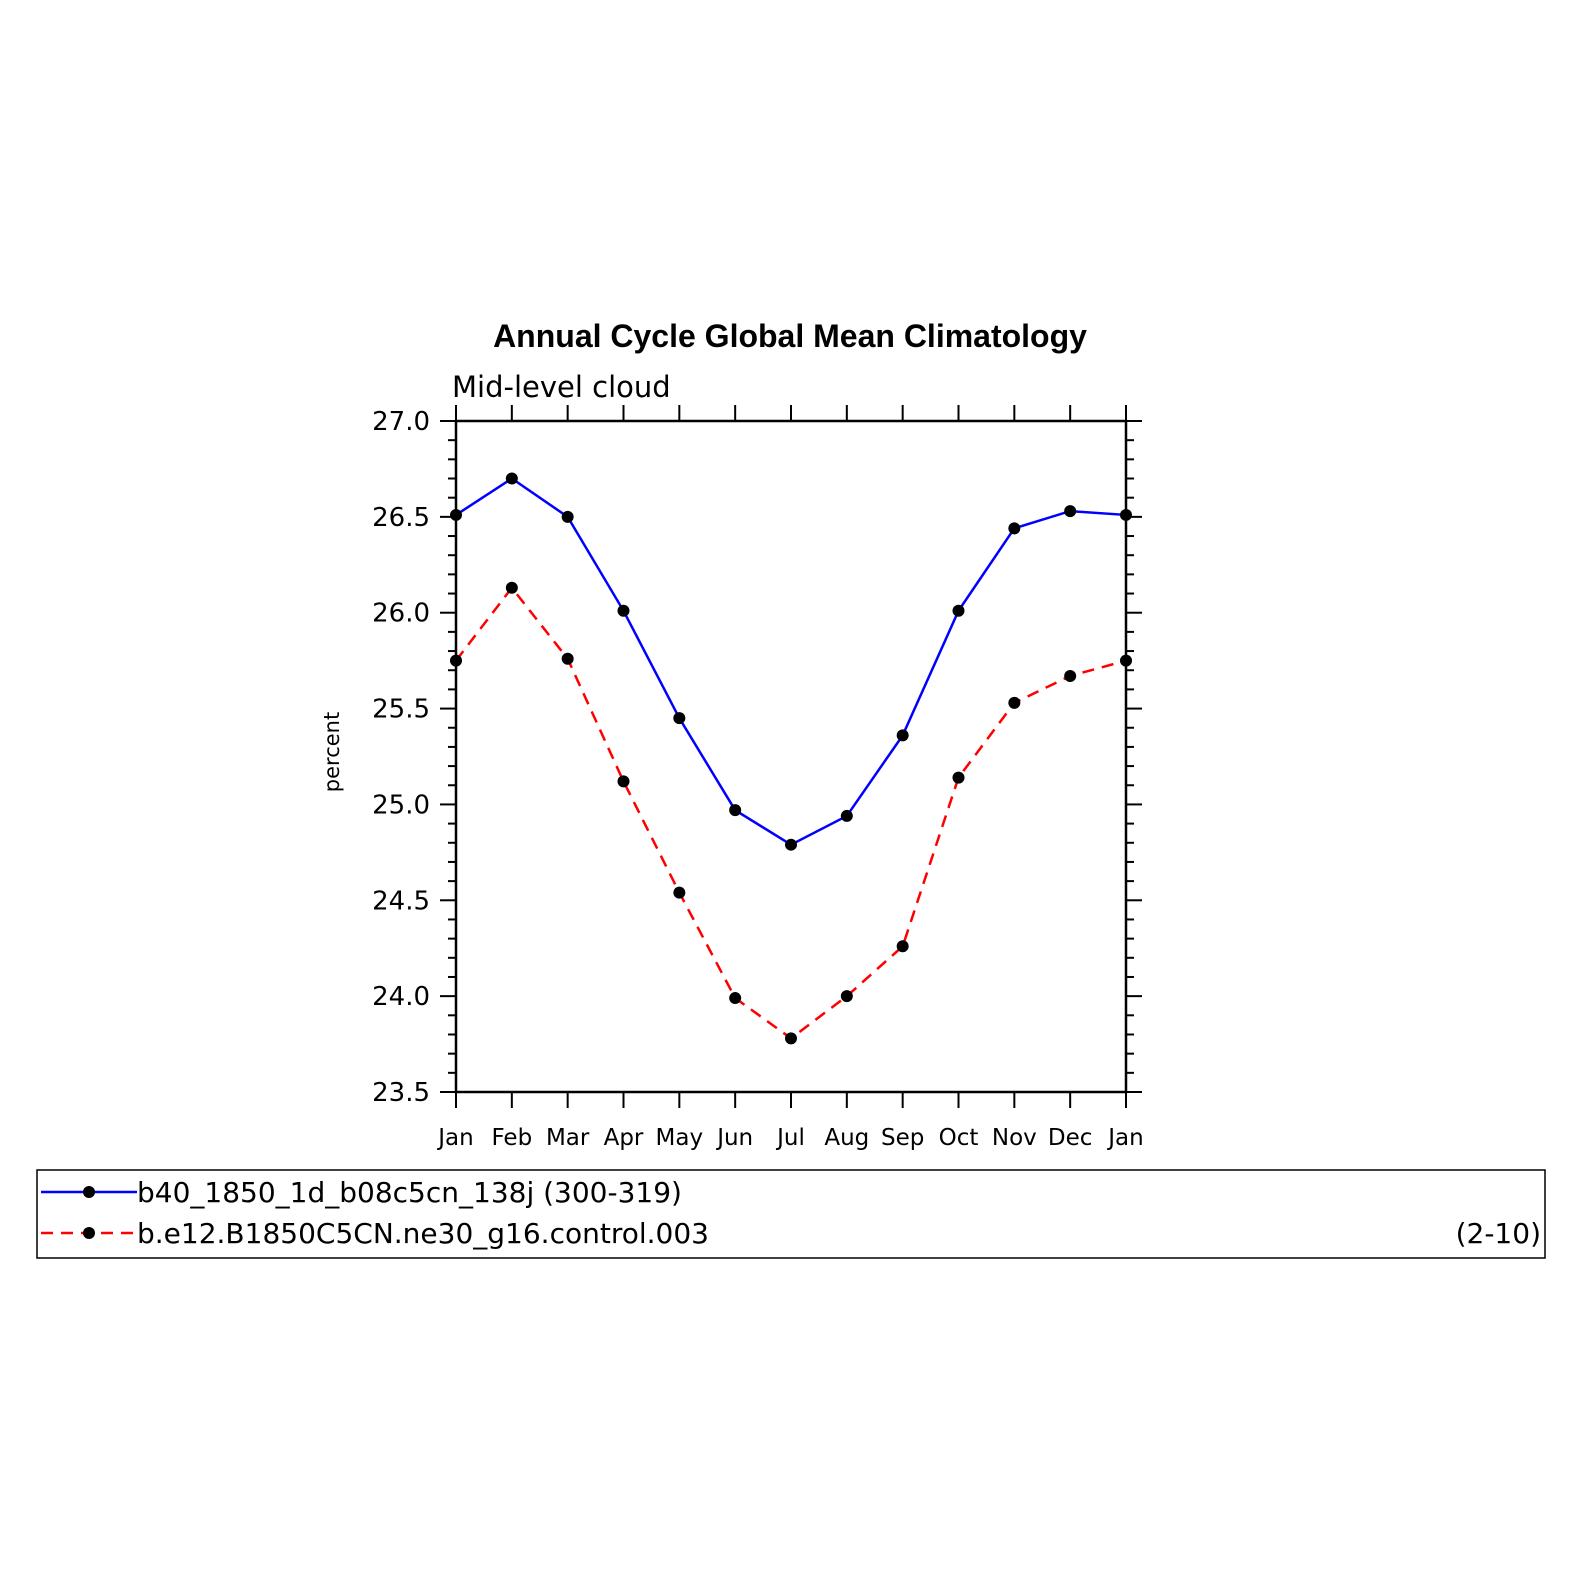 This screenshot has height=1575, width=1575. Describe the element at coordinates (511, 1138) in the screenshot. I see `x-tick-label: Feb` at that location.